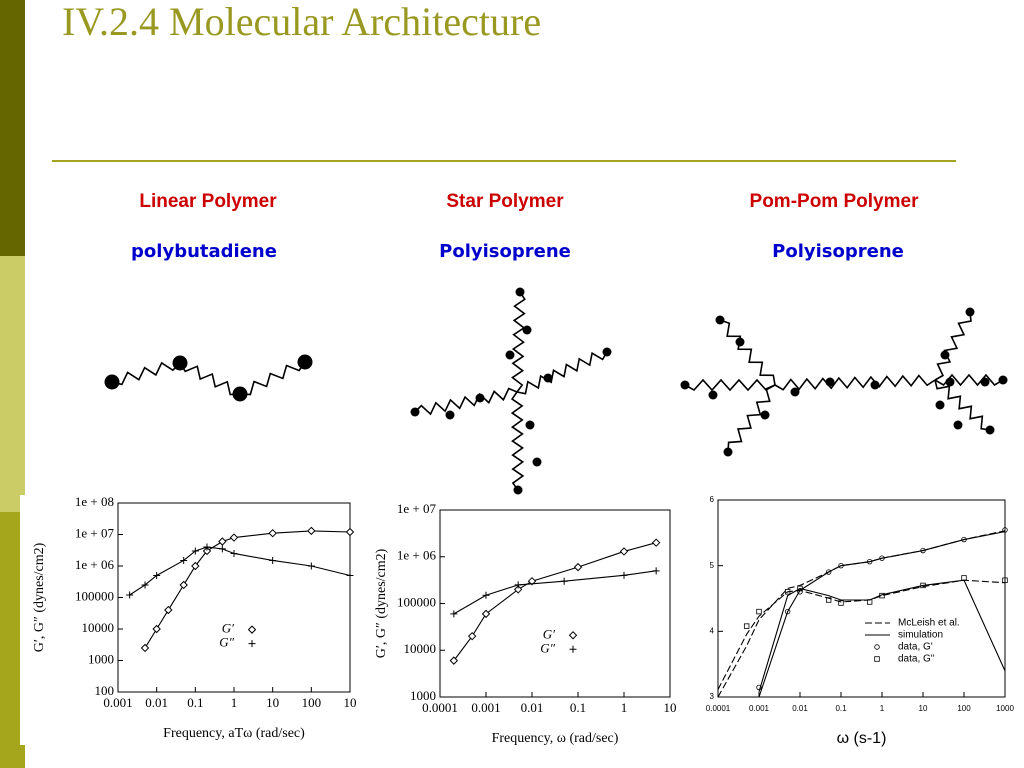 The image size is (1024, 768). What do you see at coordinates (1005, 708) in the screenshot?
I see `x-tick-label: 1000` at bounding box center [1005, 708].